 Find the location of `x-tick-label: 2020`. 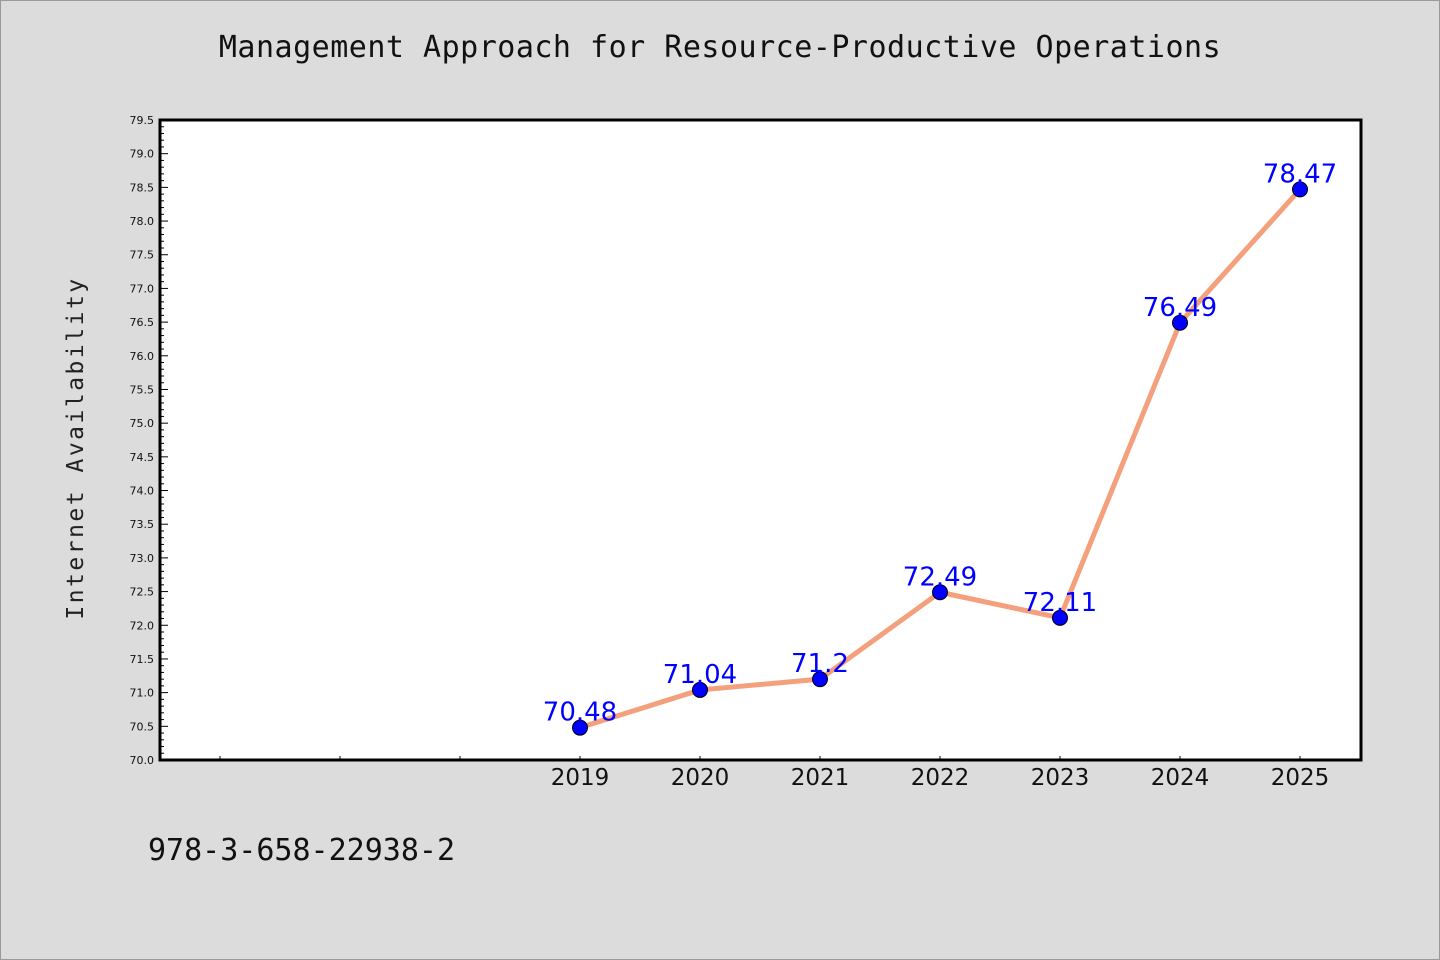

x-tick-label: 2020 is located at coordinates (700, 778).